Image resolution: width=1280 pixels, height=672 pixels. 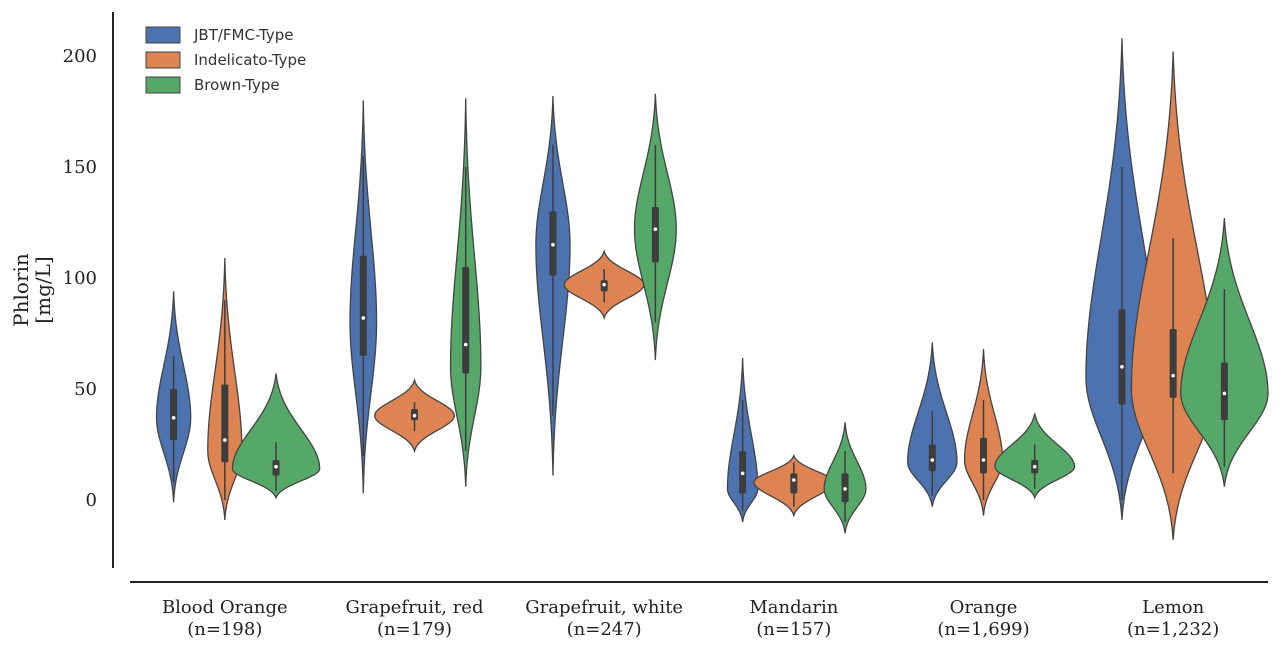 What do you see at coordinates (243, 35) in the screenshot?
I see `legend-label: JBT/FMC-Type` at bounding box center [243, 35].